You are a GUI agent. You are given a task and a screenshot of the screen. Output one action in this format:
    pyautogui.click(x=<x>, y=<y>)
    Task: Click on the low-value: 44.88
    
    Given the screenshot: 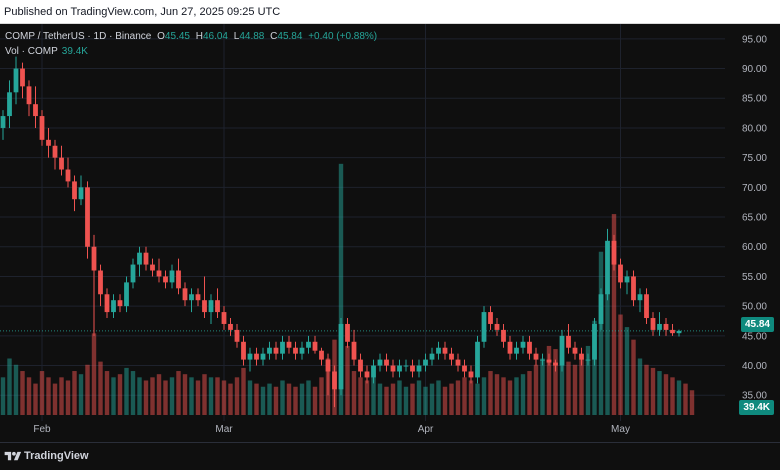 What is the action you would take?
    pyautogui.click(x=252, y=36)
    